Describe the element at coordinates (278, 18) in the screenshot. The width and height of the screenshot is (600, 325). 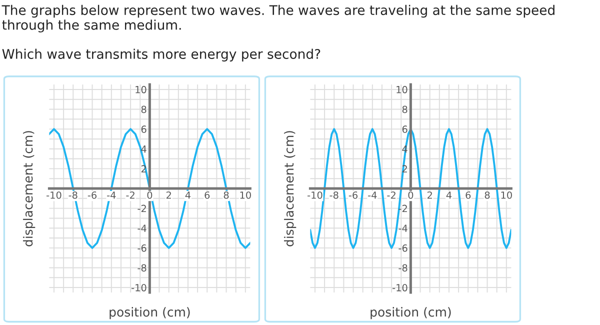
I see `text: The graphs below represent two waves. The waves are traveling at the same speed through the same medium.` at that location.